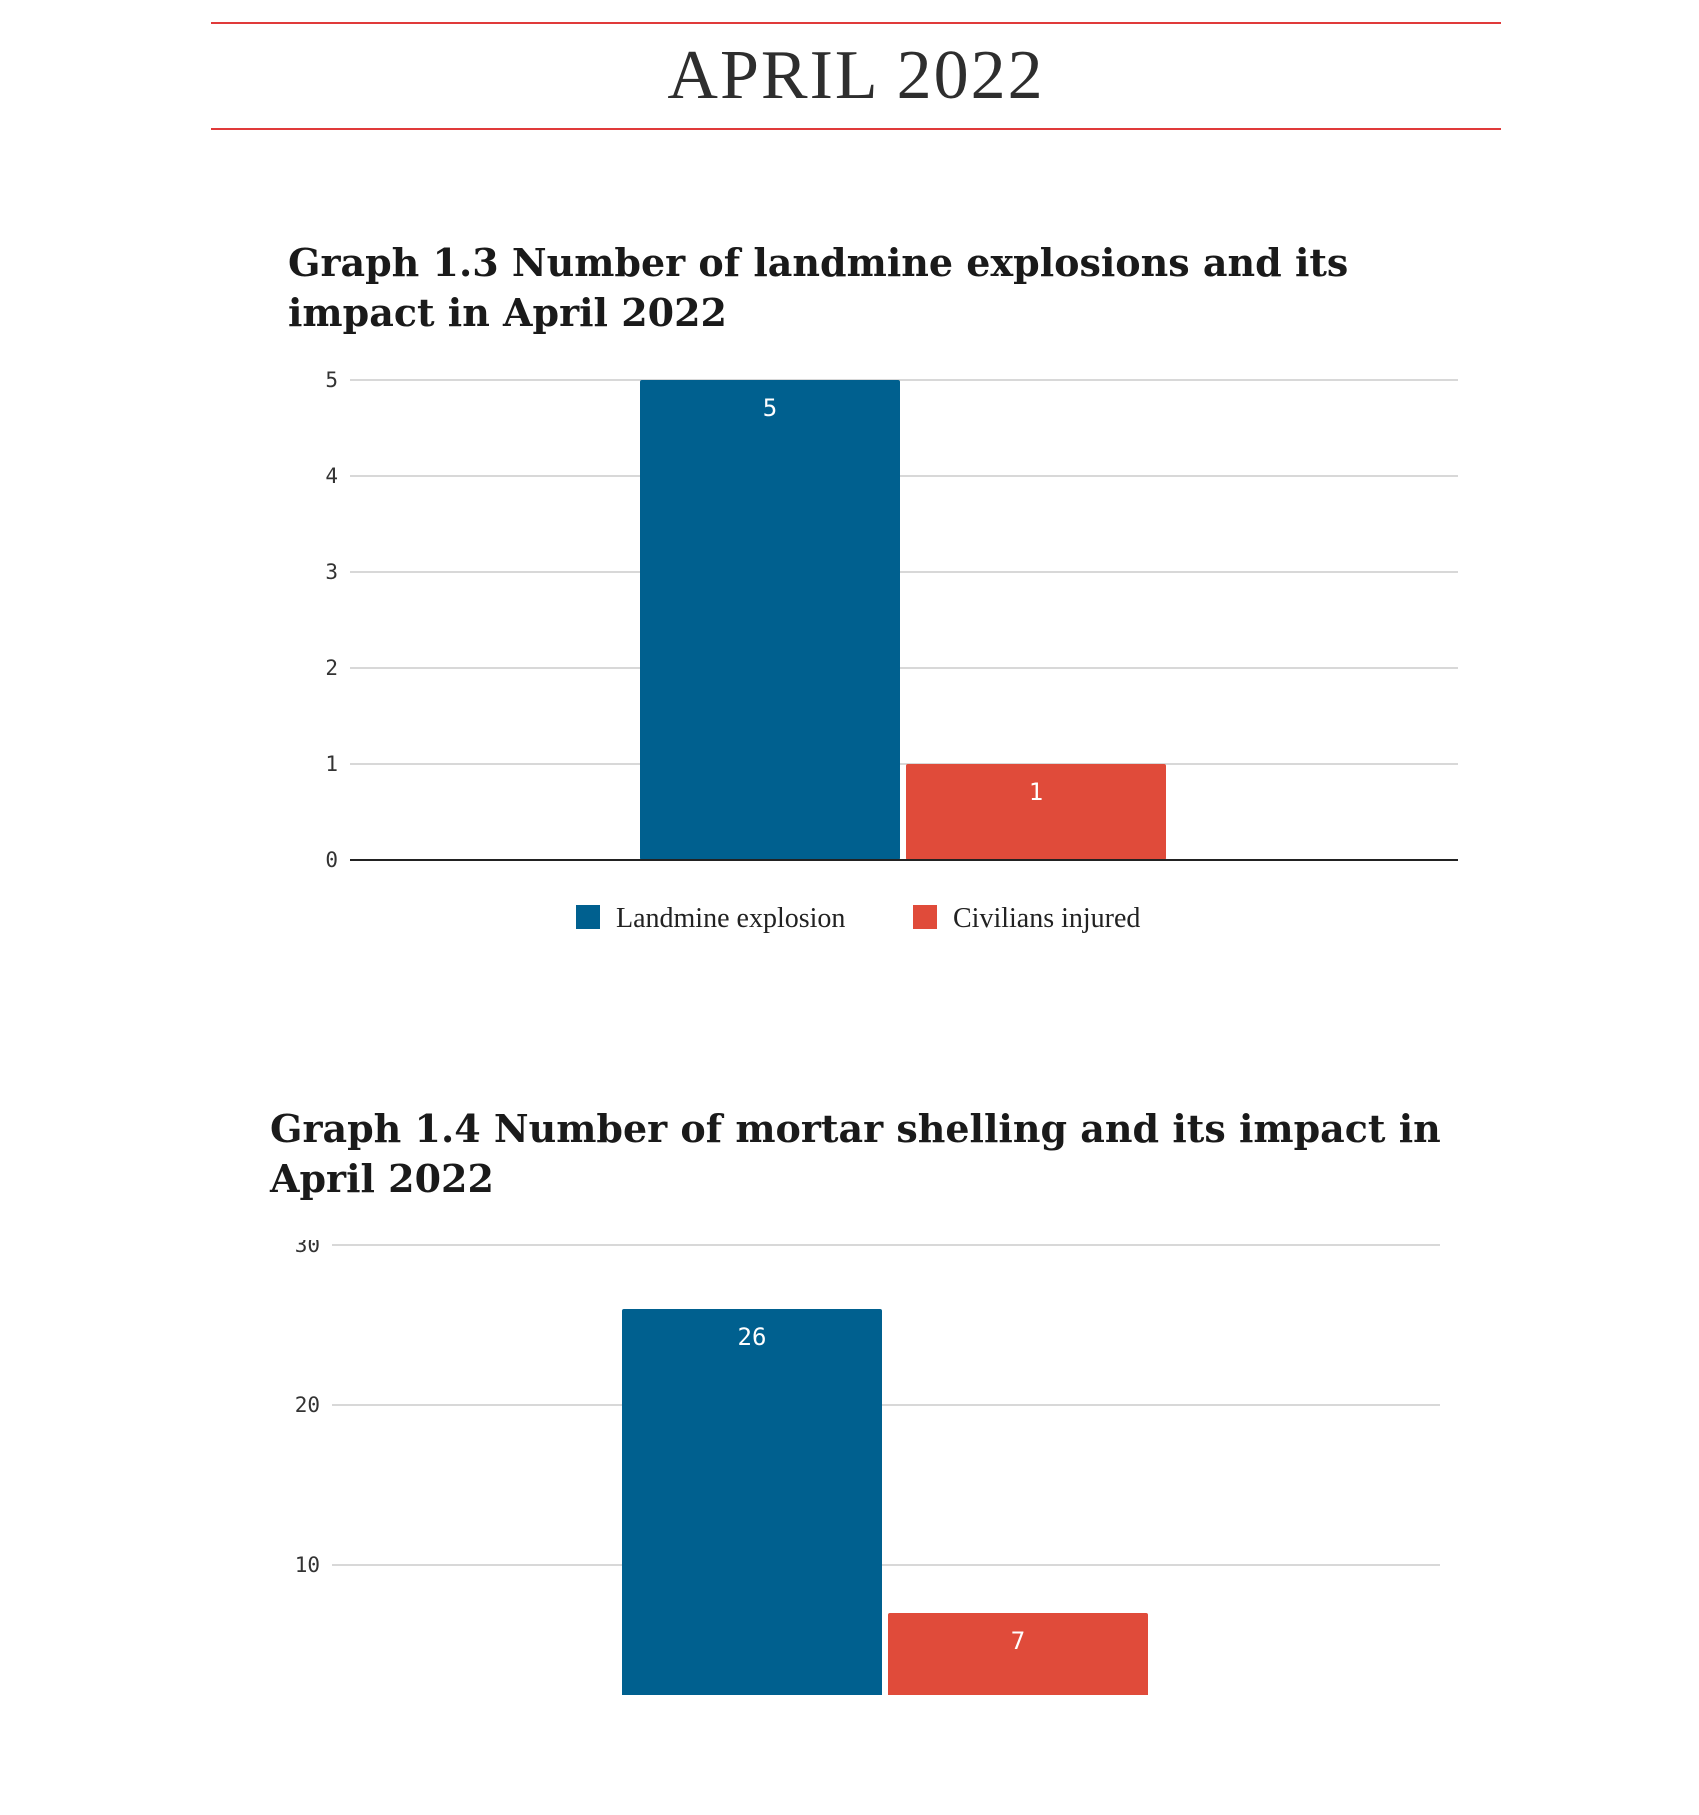  I want to click on page-heading: APRIL 2022, so click(856, 75).